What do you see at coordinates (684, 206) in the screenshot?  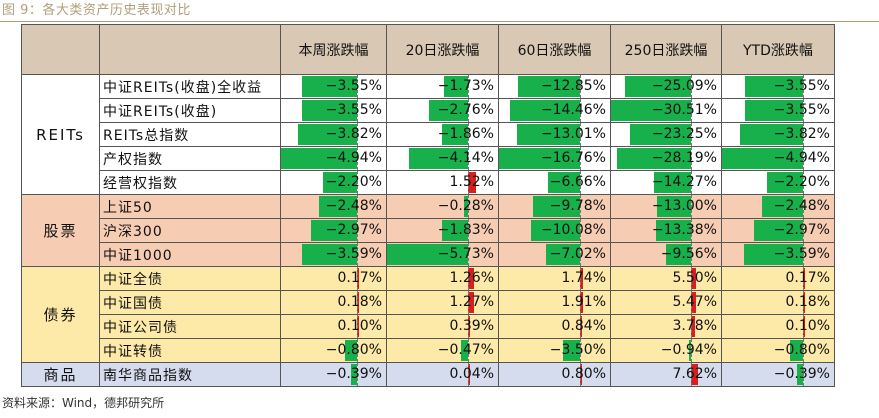 I see `value-label: −13.00%` at bounding box center [684, 206].